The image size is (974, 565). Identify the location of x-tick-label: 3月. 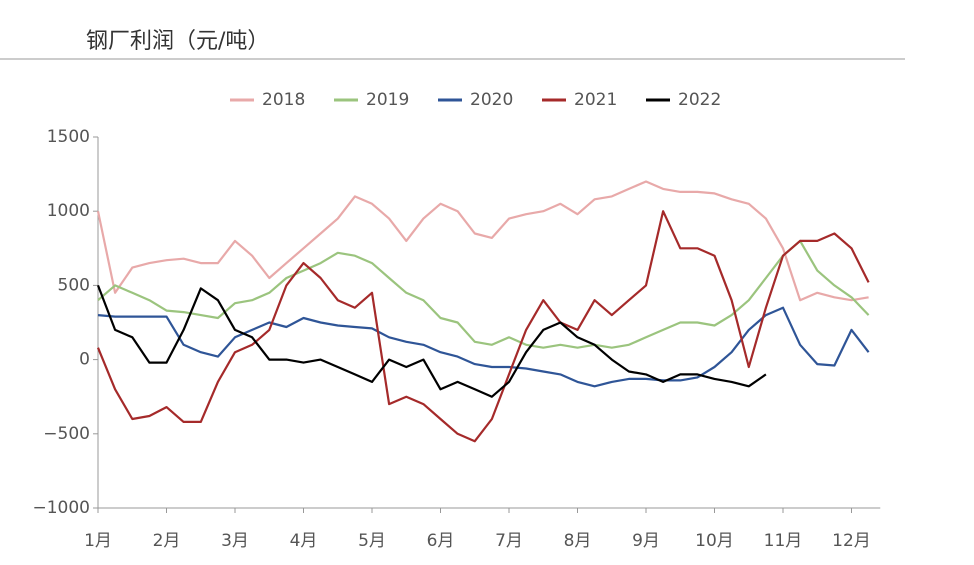
(235, 541).